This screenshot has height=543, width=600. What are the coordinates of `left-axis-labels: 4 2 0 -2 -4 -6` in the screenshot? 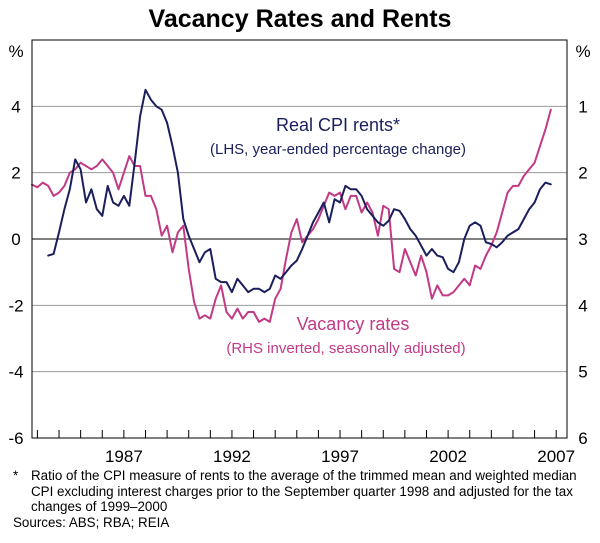 It's located at (15, 272).